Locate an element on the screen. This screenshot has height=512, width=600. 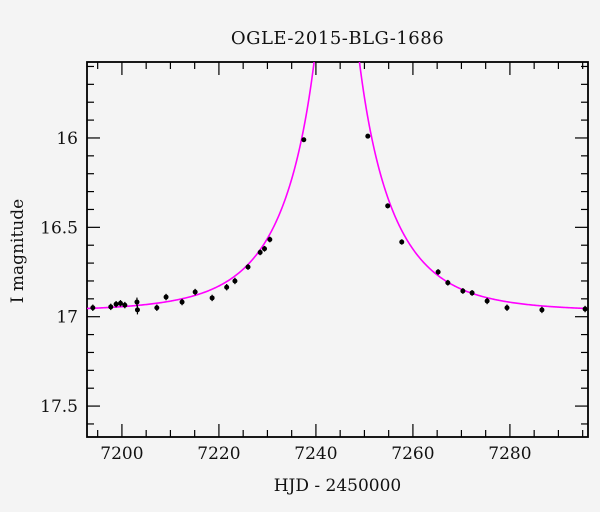
x-tick-labels: 7200 7220 7240 7260 7280 is located at coordinates (315, 454).